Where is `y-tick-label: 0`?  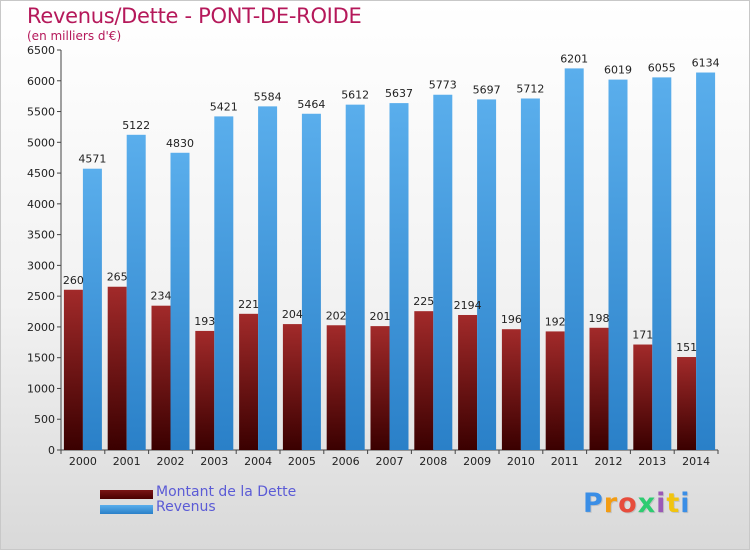
y-tick-label: 0 is located at coordinates (51, 450).